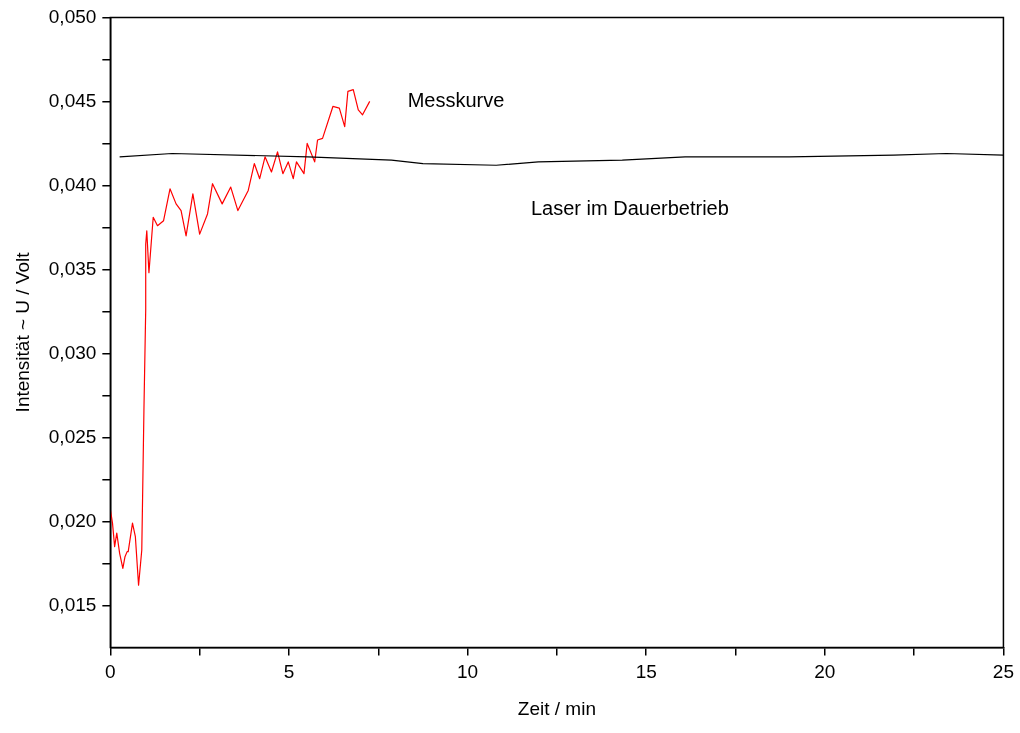 The height and width of the screenshot is (733, 1020). Describe the element at coordinates (556, 708) in the screenshot. I see `x-axis-title: Zeit / min` at that location.